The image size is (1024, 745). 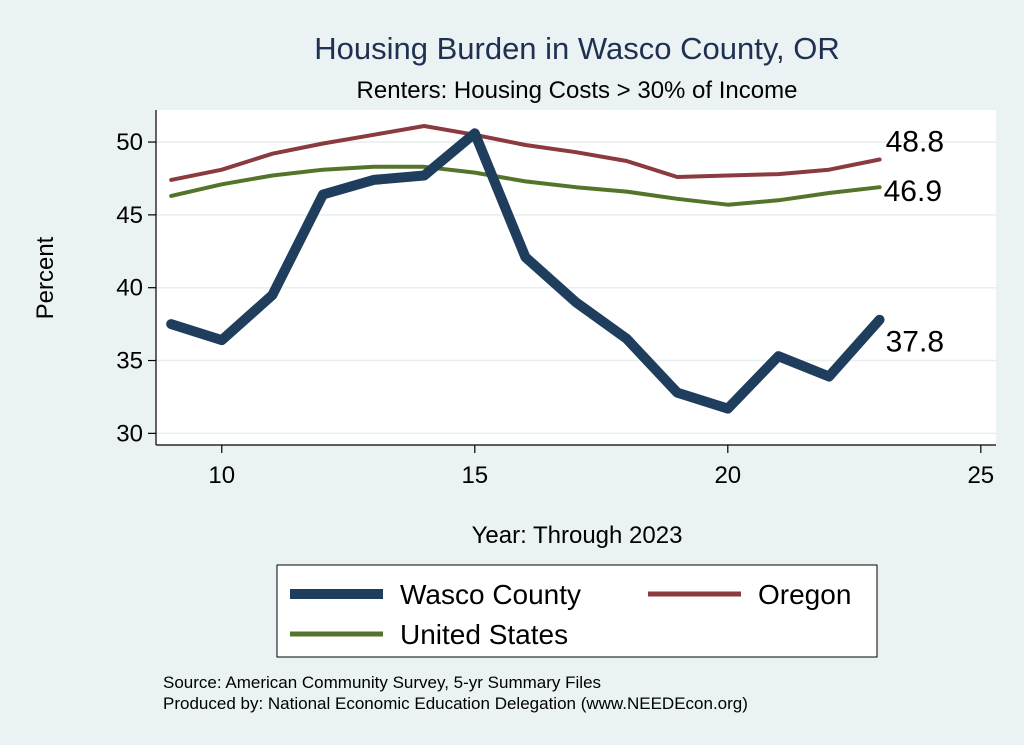 I want to click on legend-label-oregon: Oregon, so click(x=804, y=594).